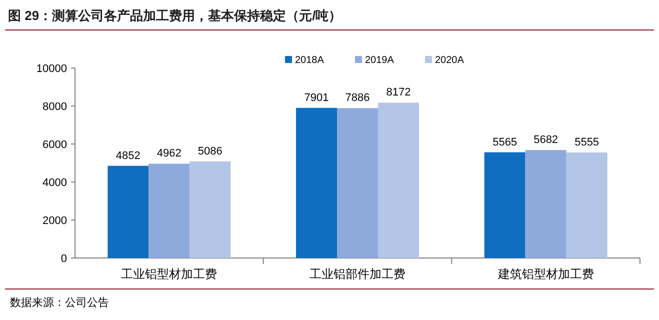 The width and height of the screenshot is (659, 320). Describe the element at coordinates (54, 145) in the screenshot. I see `y-tick-label: 6000` at that location.